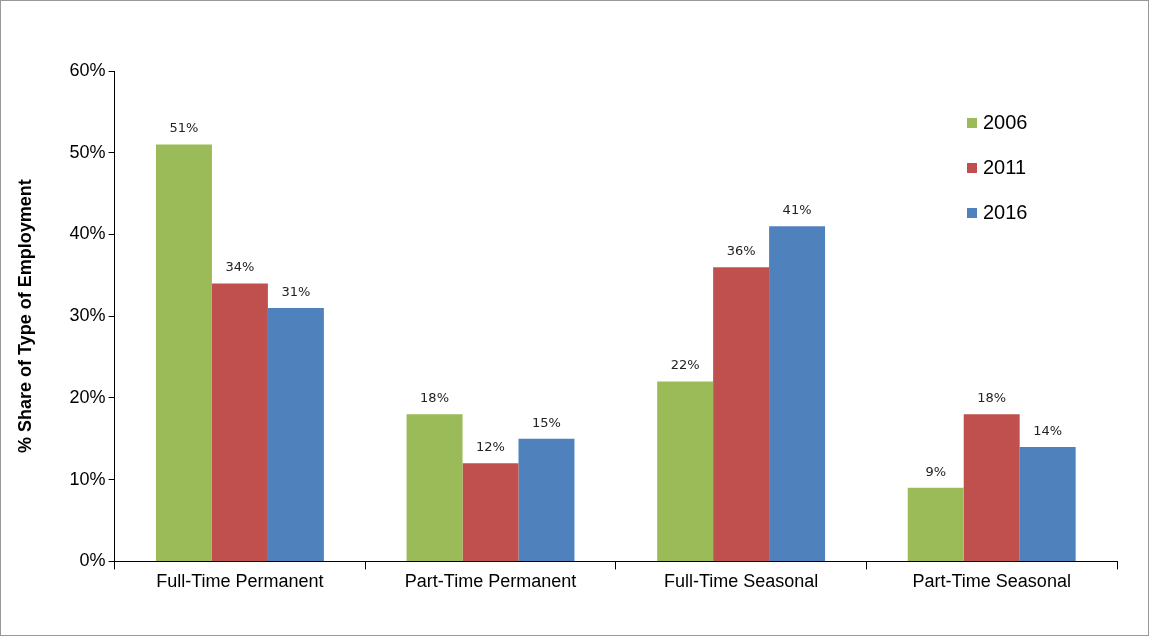  I want to click on y-tick-label: 20%, so click(87, 396).